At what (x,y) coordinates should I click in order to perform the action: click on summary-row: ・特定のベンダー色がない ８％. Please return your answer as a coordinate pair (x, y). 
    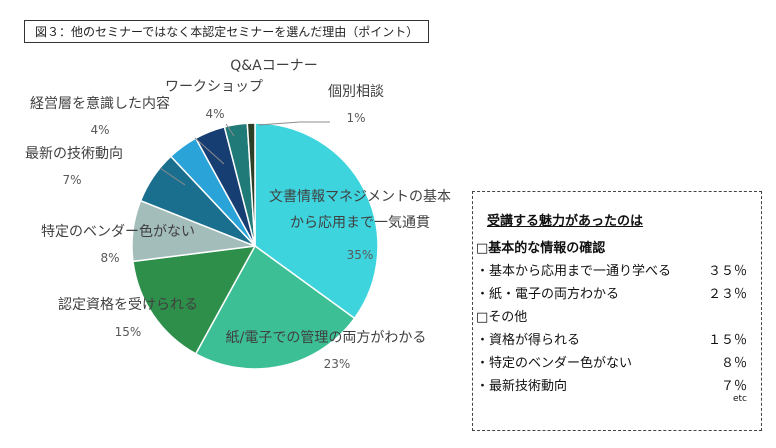
    Looking at the image, I should click on (611, 361).